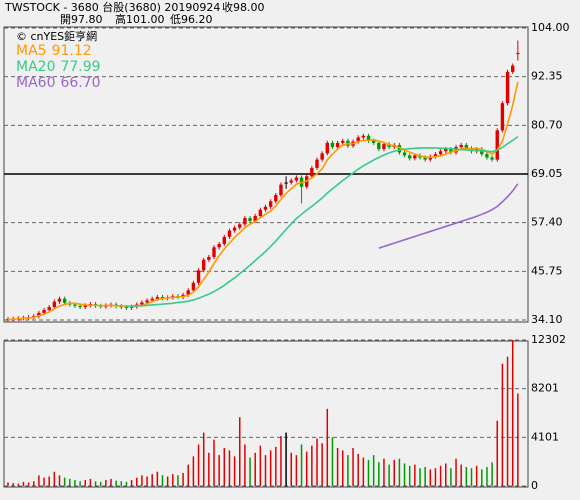 The width and height of the screenshot is (580, 500). Describe the element at coordinates (81, 19) in the screenshot. I see `header-open: 開97.80` at that location.